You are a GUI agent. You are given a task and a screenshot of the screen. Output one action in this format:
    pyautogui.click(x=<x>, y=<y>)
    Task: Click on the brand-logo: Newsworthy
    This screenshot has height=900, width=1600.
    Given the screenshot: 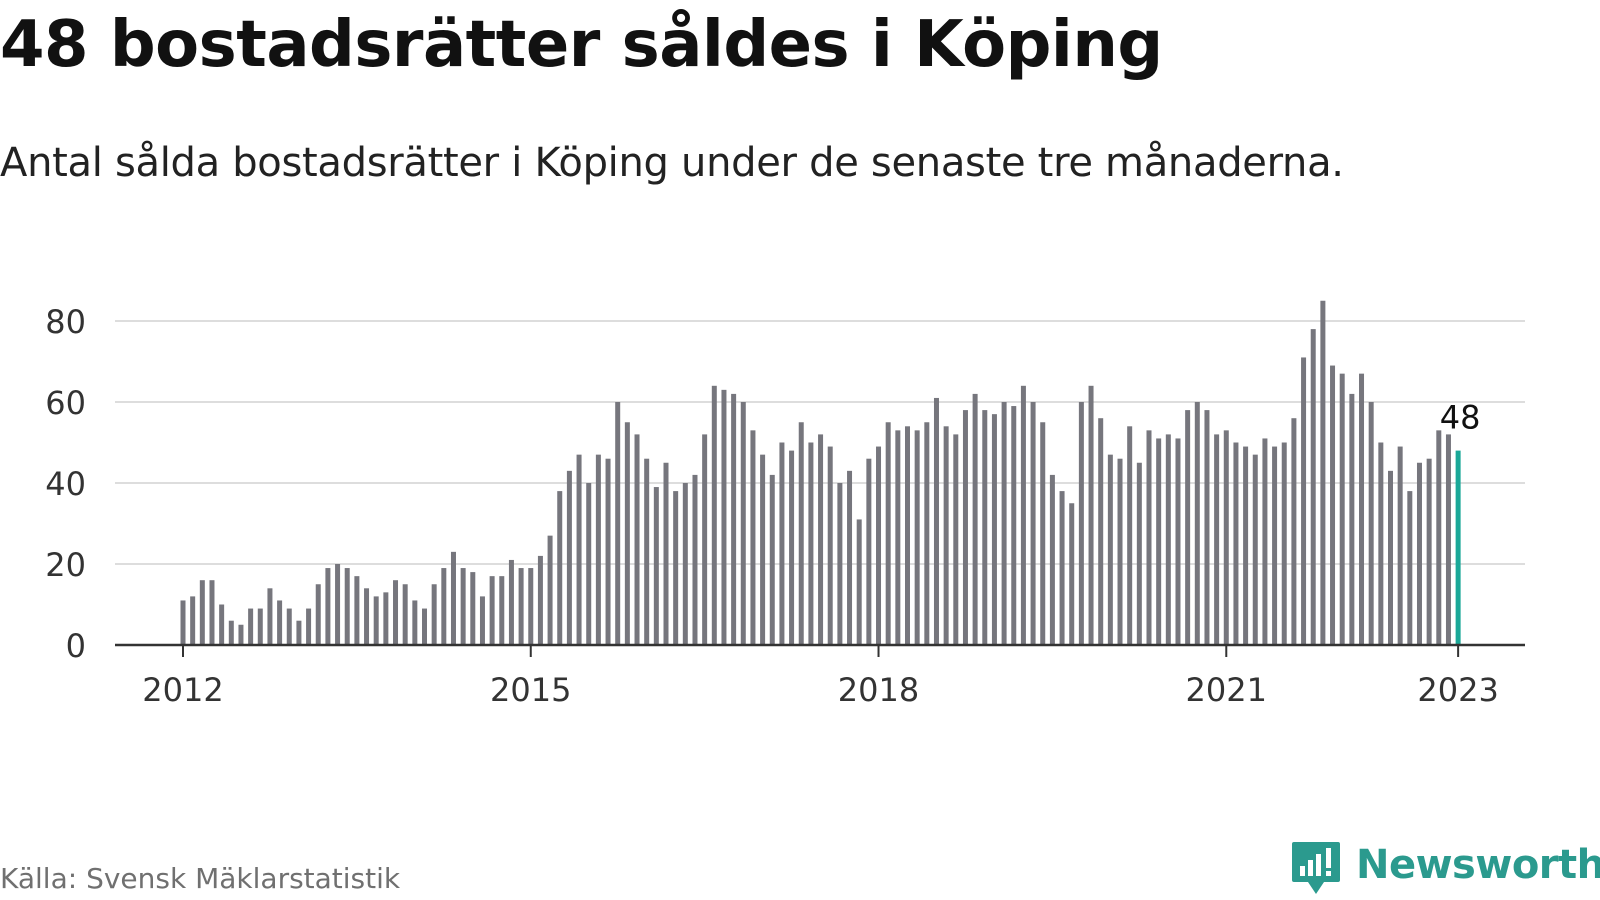 What is the action you would take?
    pyautogui.click(x=1445, y=868)
    